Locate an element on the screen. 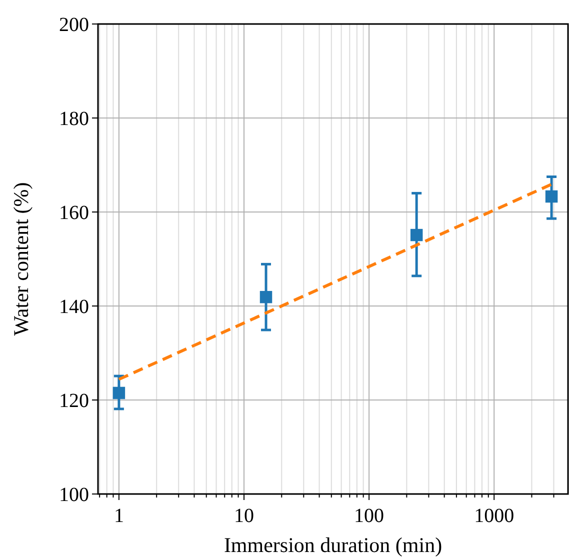 The width and height of the screenshot is (569, 557). x-tick-label: 100 is located at coordinates (369, 516).